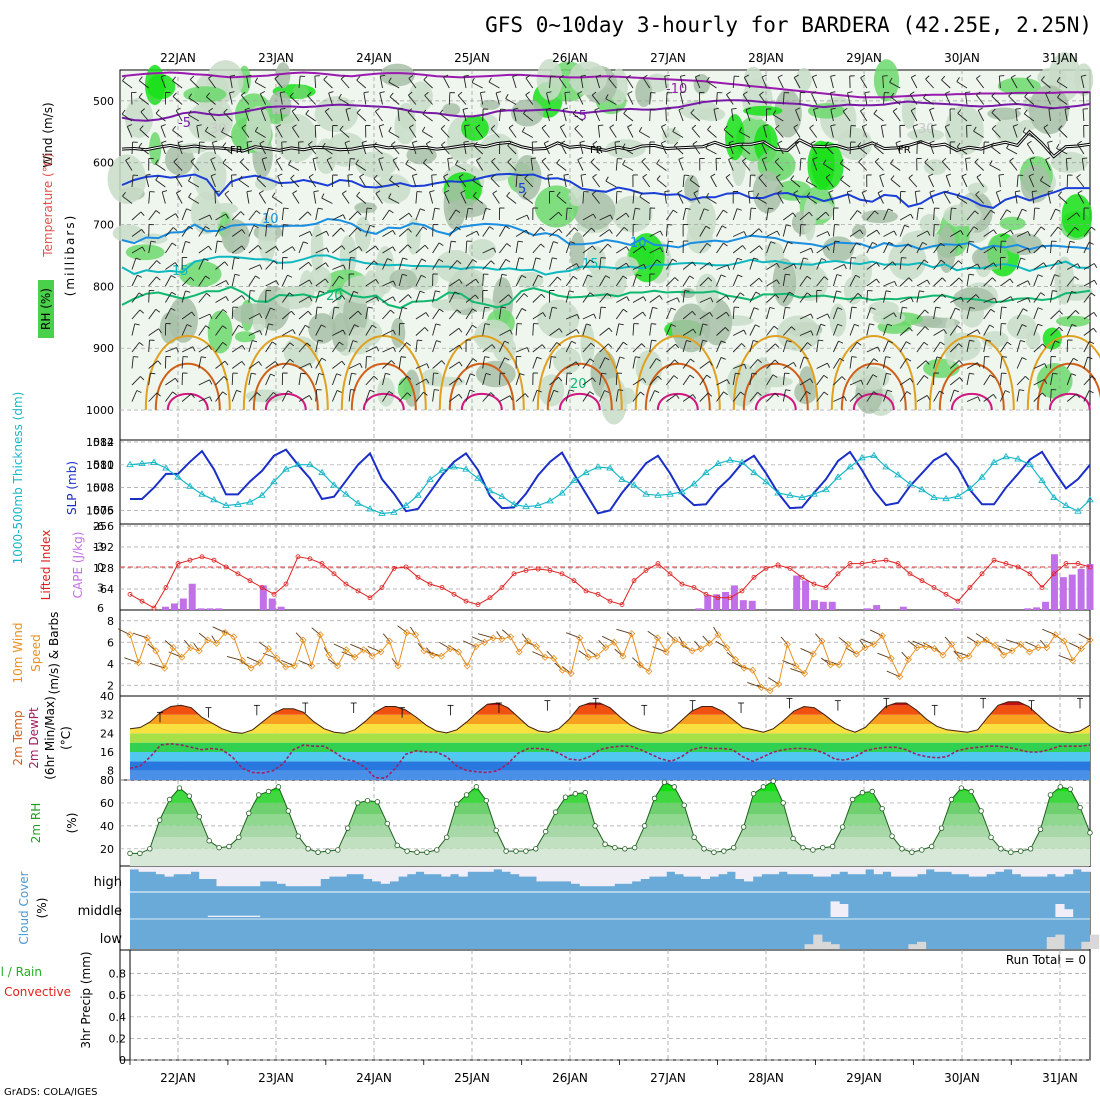 Image resolution: width=1100 pixels, height=1100 pixels. I want to click on cloud-low-clear, so click(922, 945).